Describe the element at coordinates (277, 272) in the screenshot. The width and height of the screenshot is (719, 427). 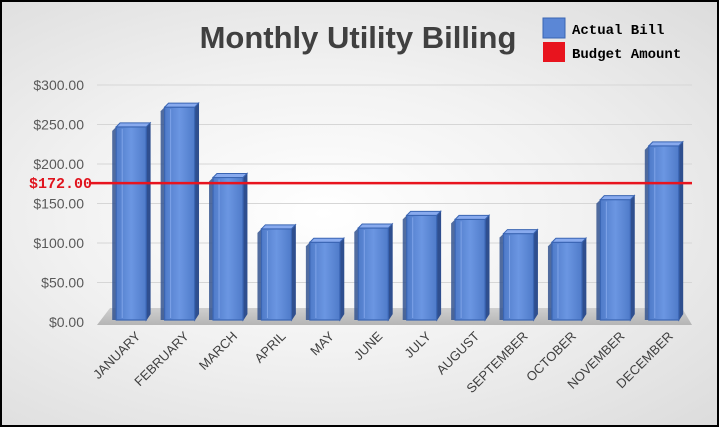
I see `bar-april` at that location.